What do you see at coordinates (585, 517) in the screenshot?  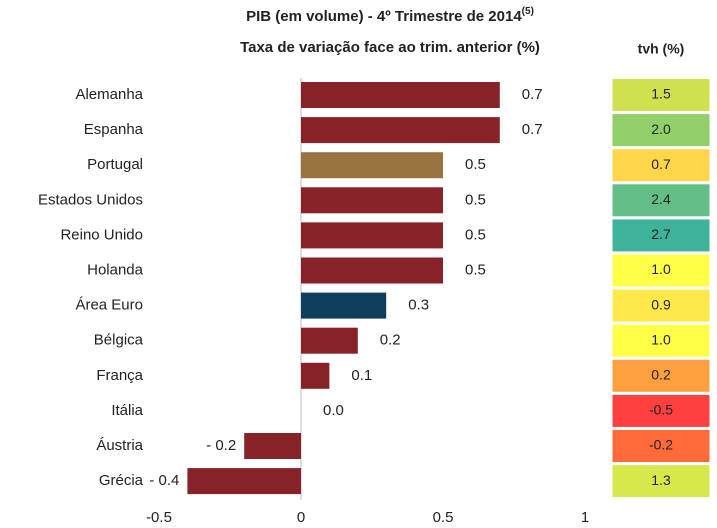 I see `x-tick-label: 1` at bounding box center [585, 517].